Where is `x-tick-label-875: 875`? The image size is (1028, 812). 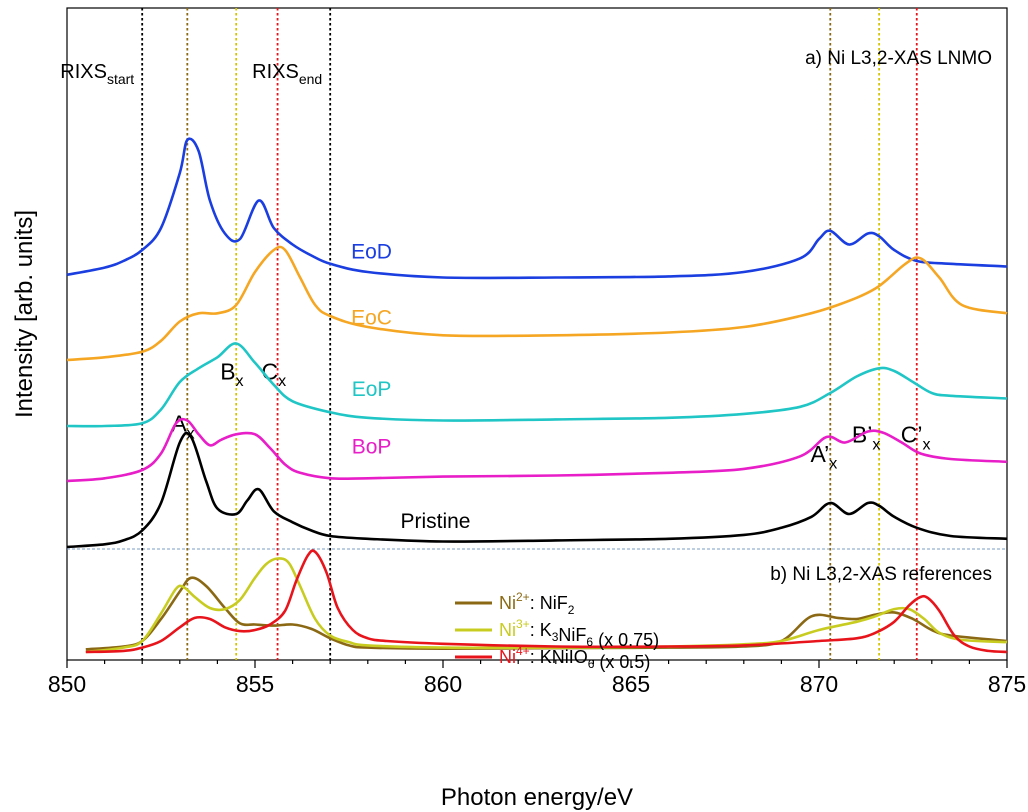
x-tick-label-875: 875 is located at coordinates (1007, 684).